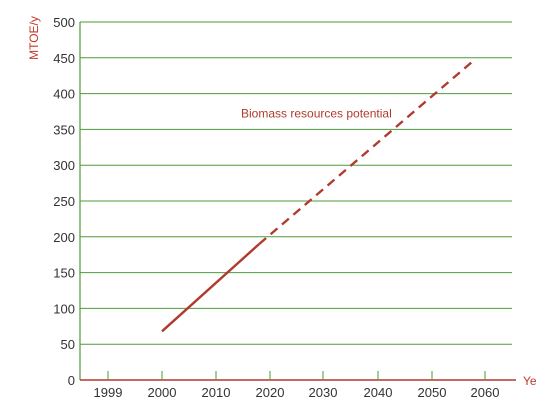 This screenshot has height=401, width=537. Describe the element at coordinates (530, 381) in the screenshot. I see `x-axis-label: Ye` at that location.